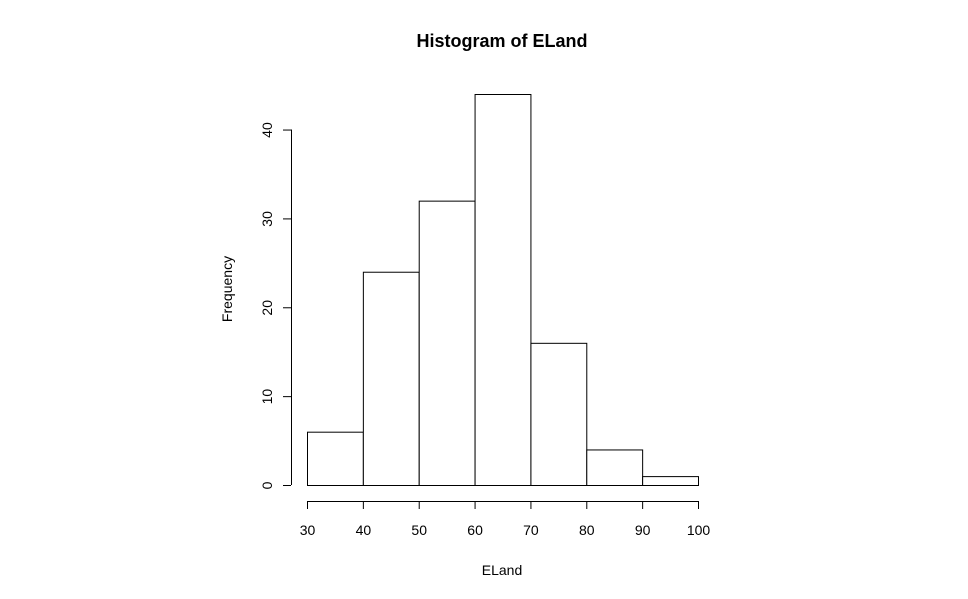 The image size is (968, 599). I want to click on x-tick-label-30: 30, so click(308, 530).